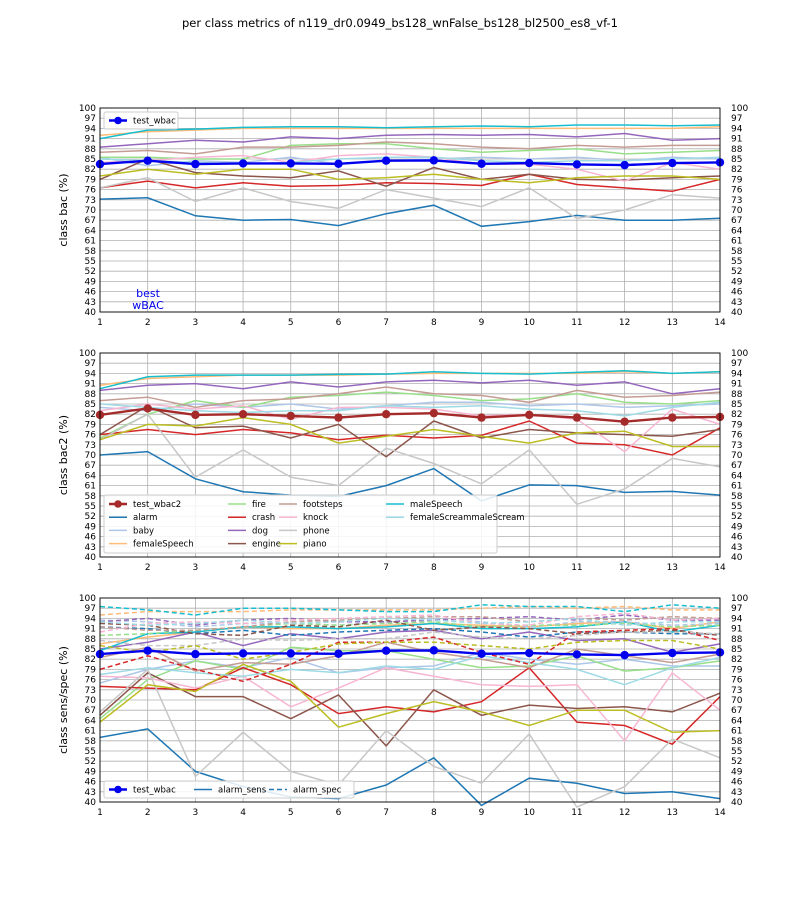 This screenshot has height=900, width=800. What do you see at coordinates (736, 650) in the screenshot?
I see `ytick-right: 85` at bounding box center [736, 650].